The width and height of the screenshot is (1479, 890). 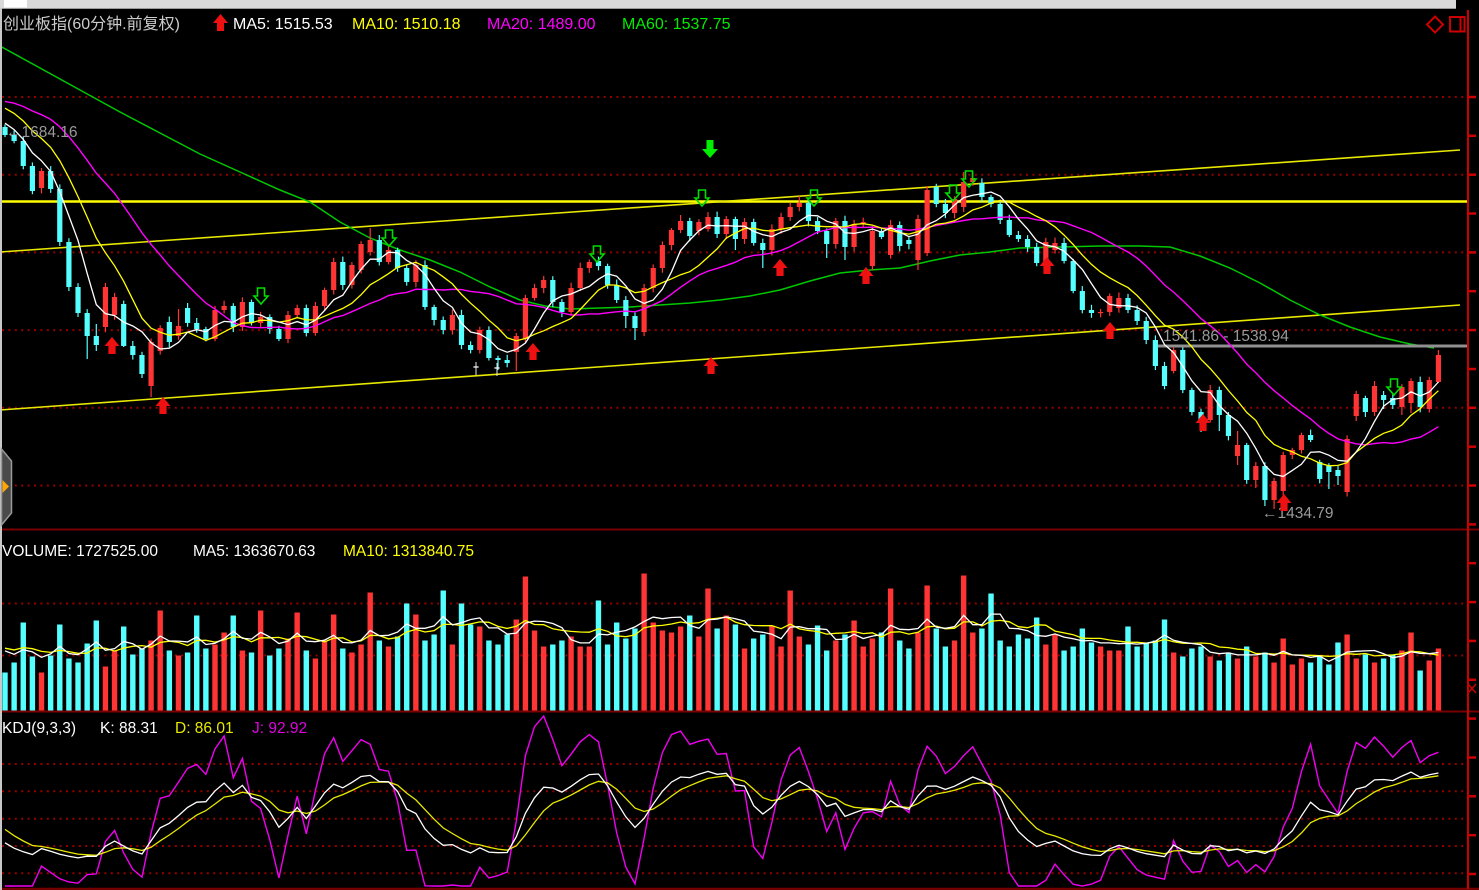 I want to click on svg-text: 创业板指(60分钟.前复权), so click(x=91, y=24).